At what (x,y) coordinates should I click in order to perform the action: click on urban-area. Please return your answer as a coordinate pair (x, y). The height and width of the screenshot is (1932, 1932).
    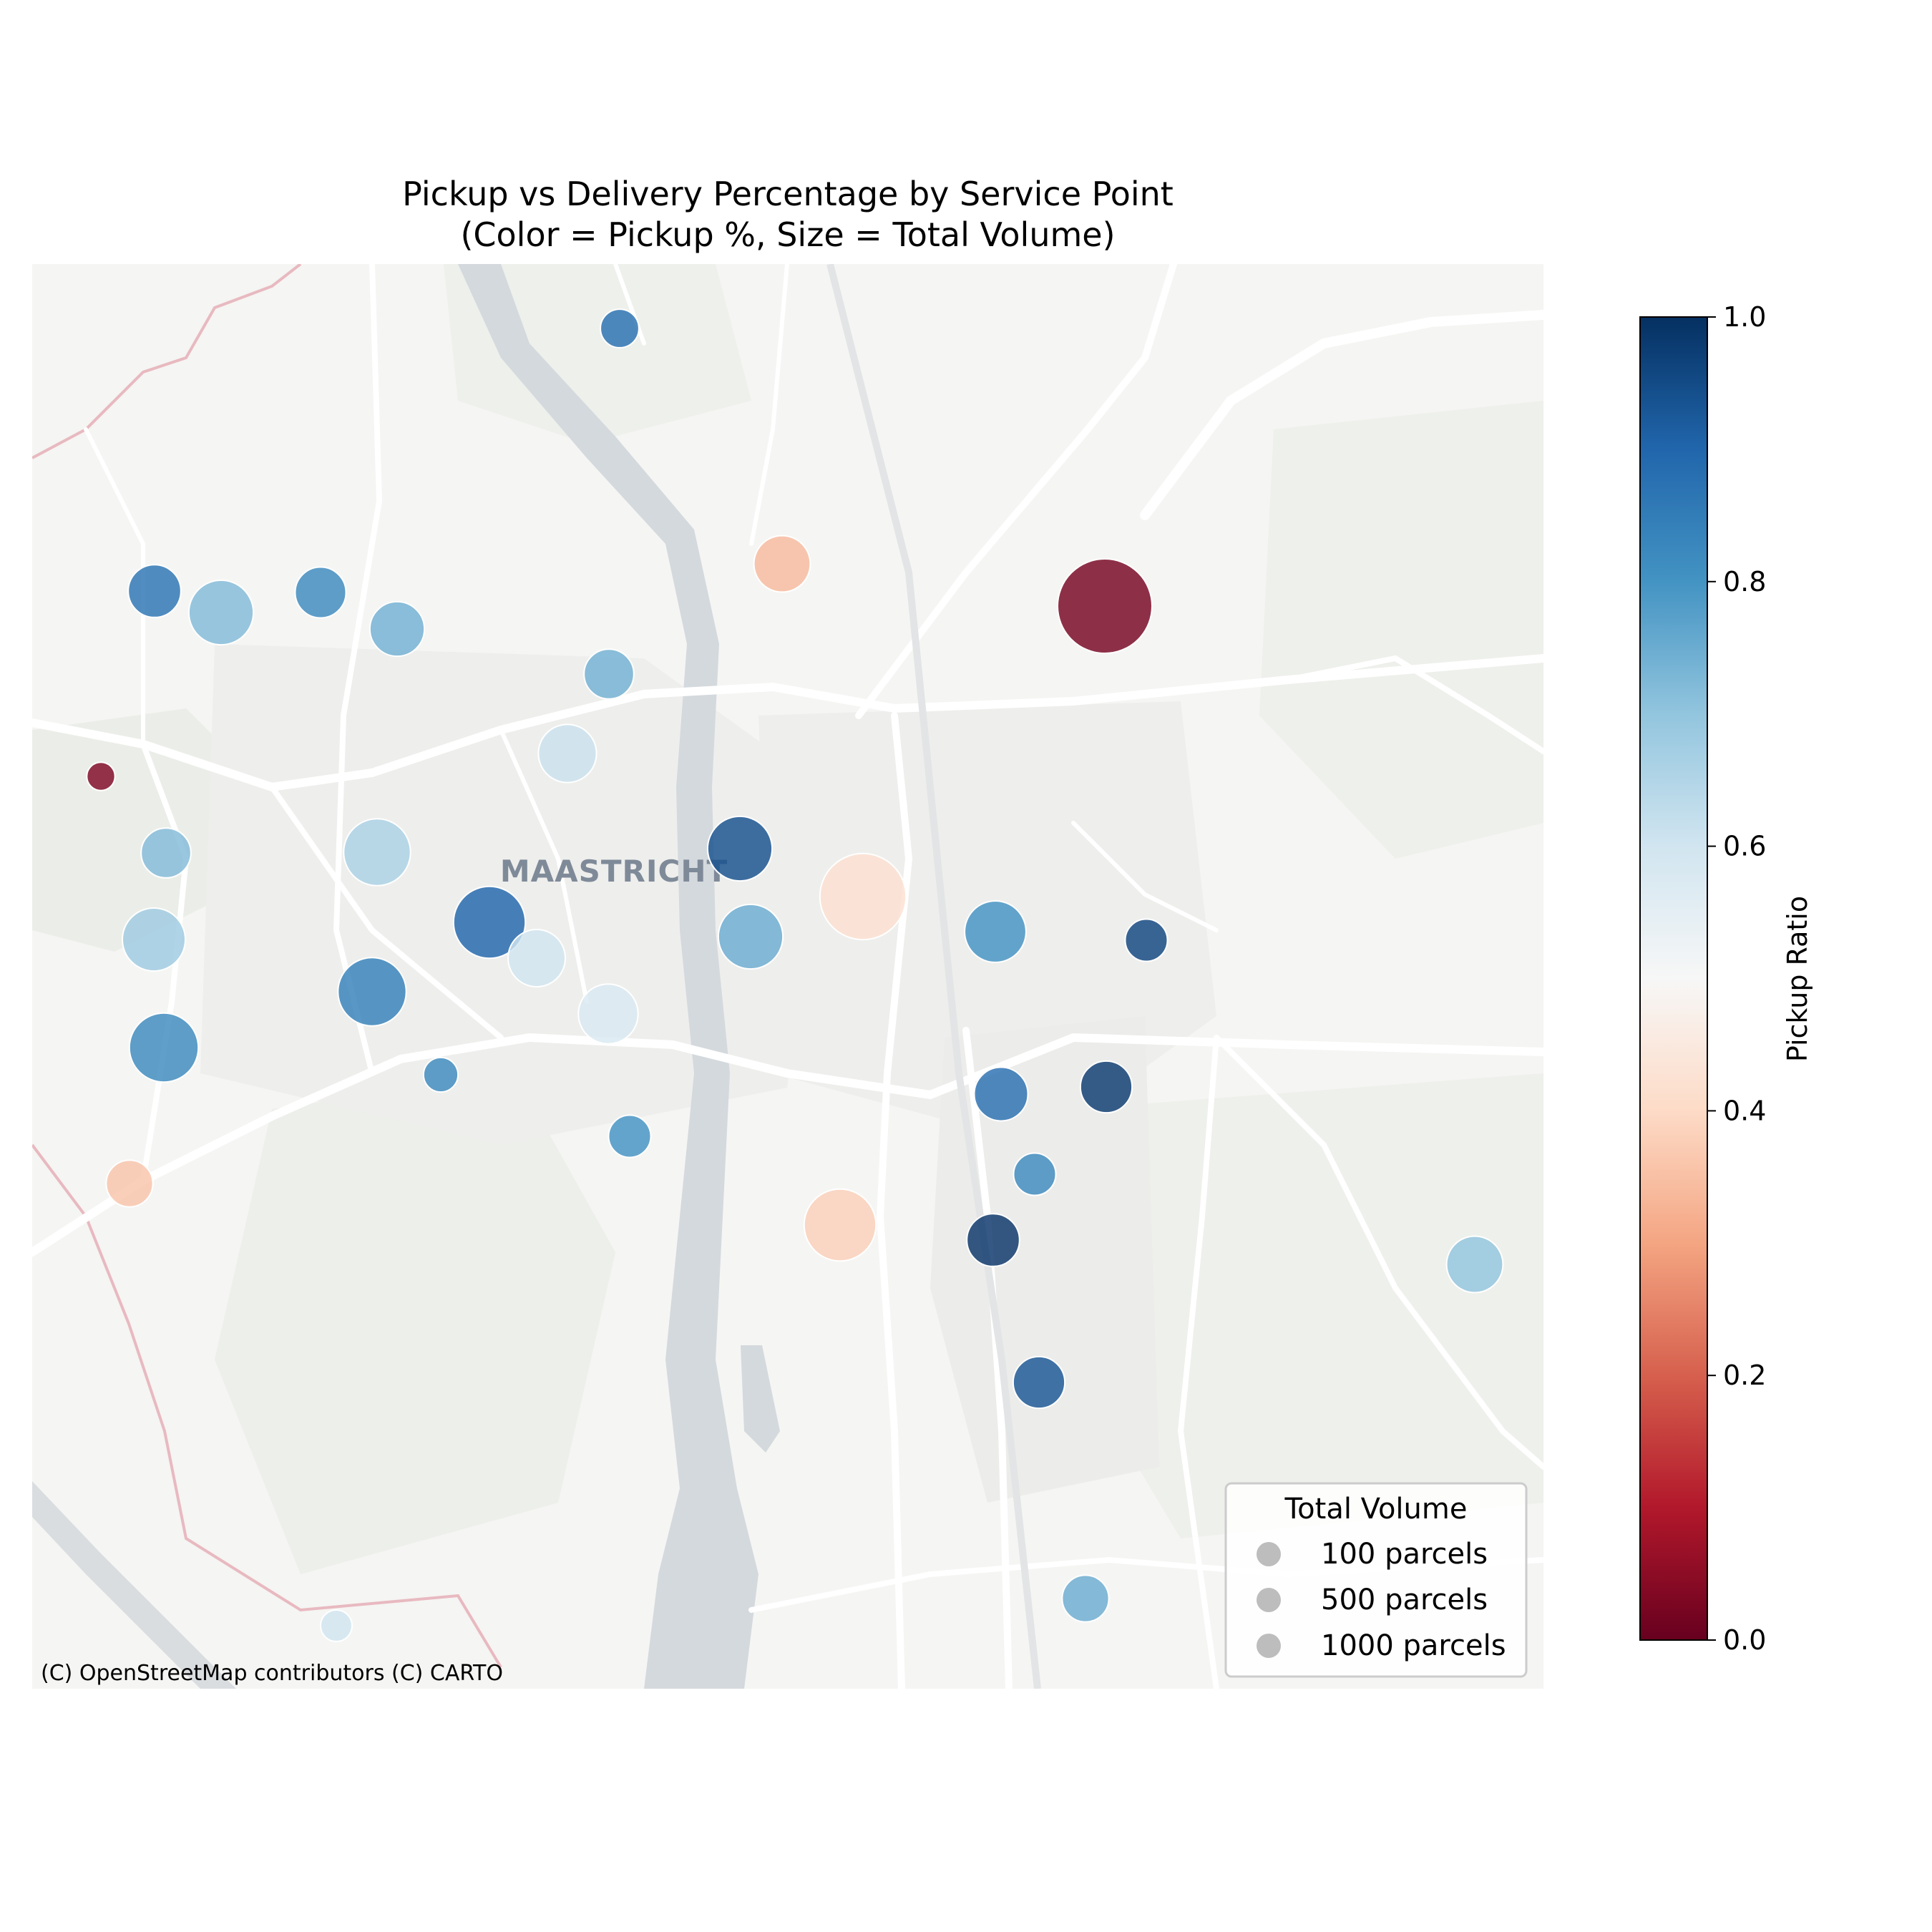
    Looking at the image, I should click on (1044, 1259).